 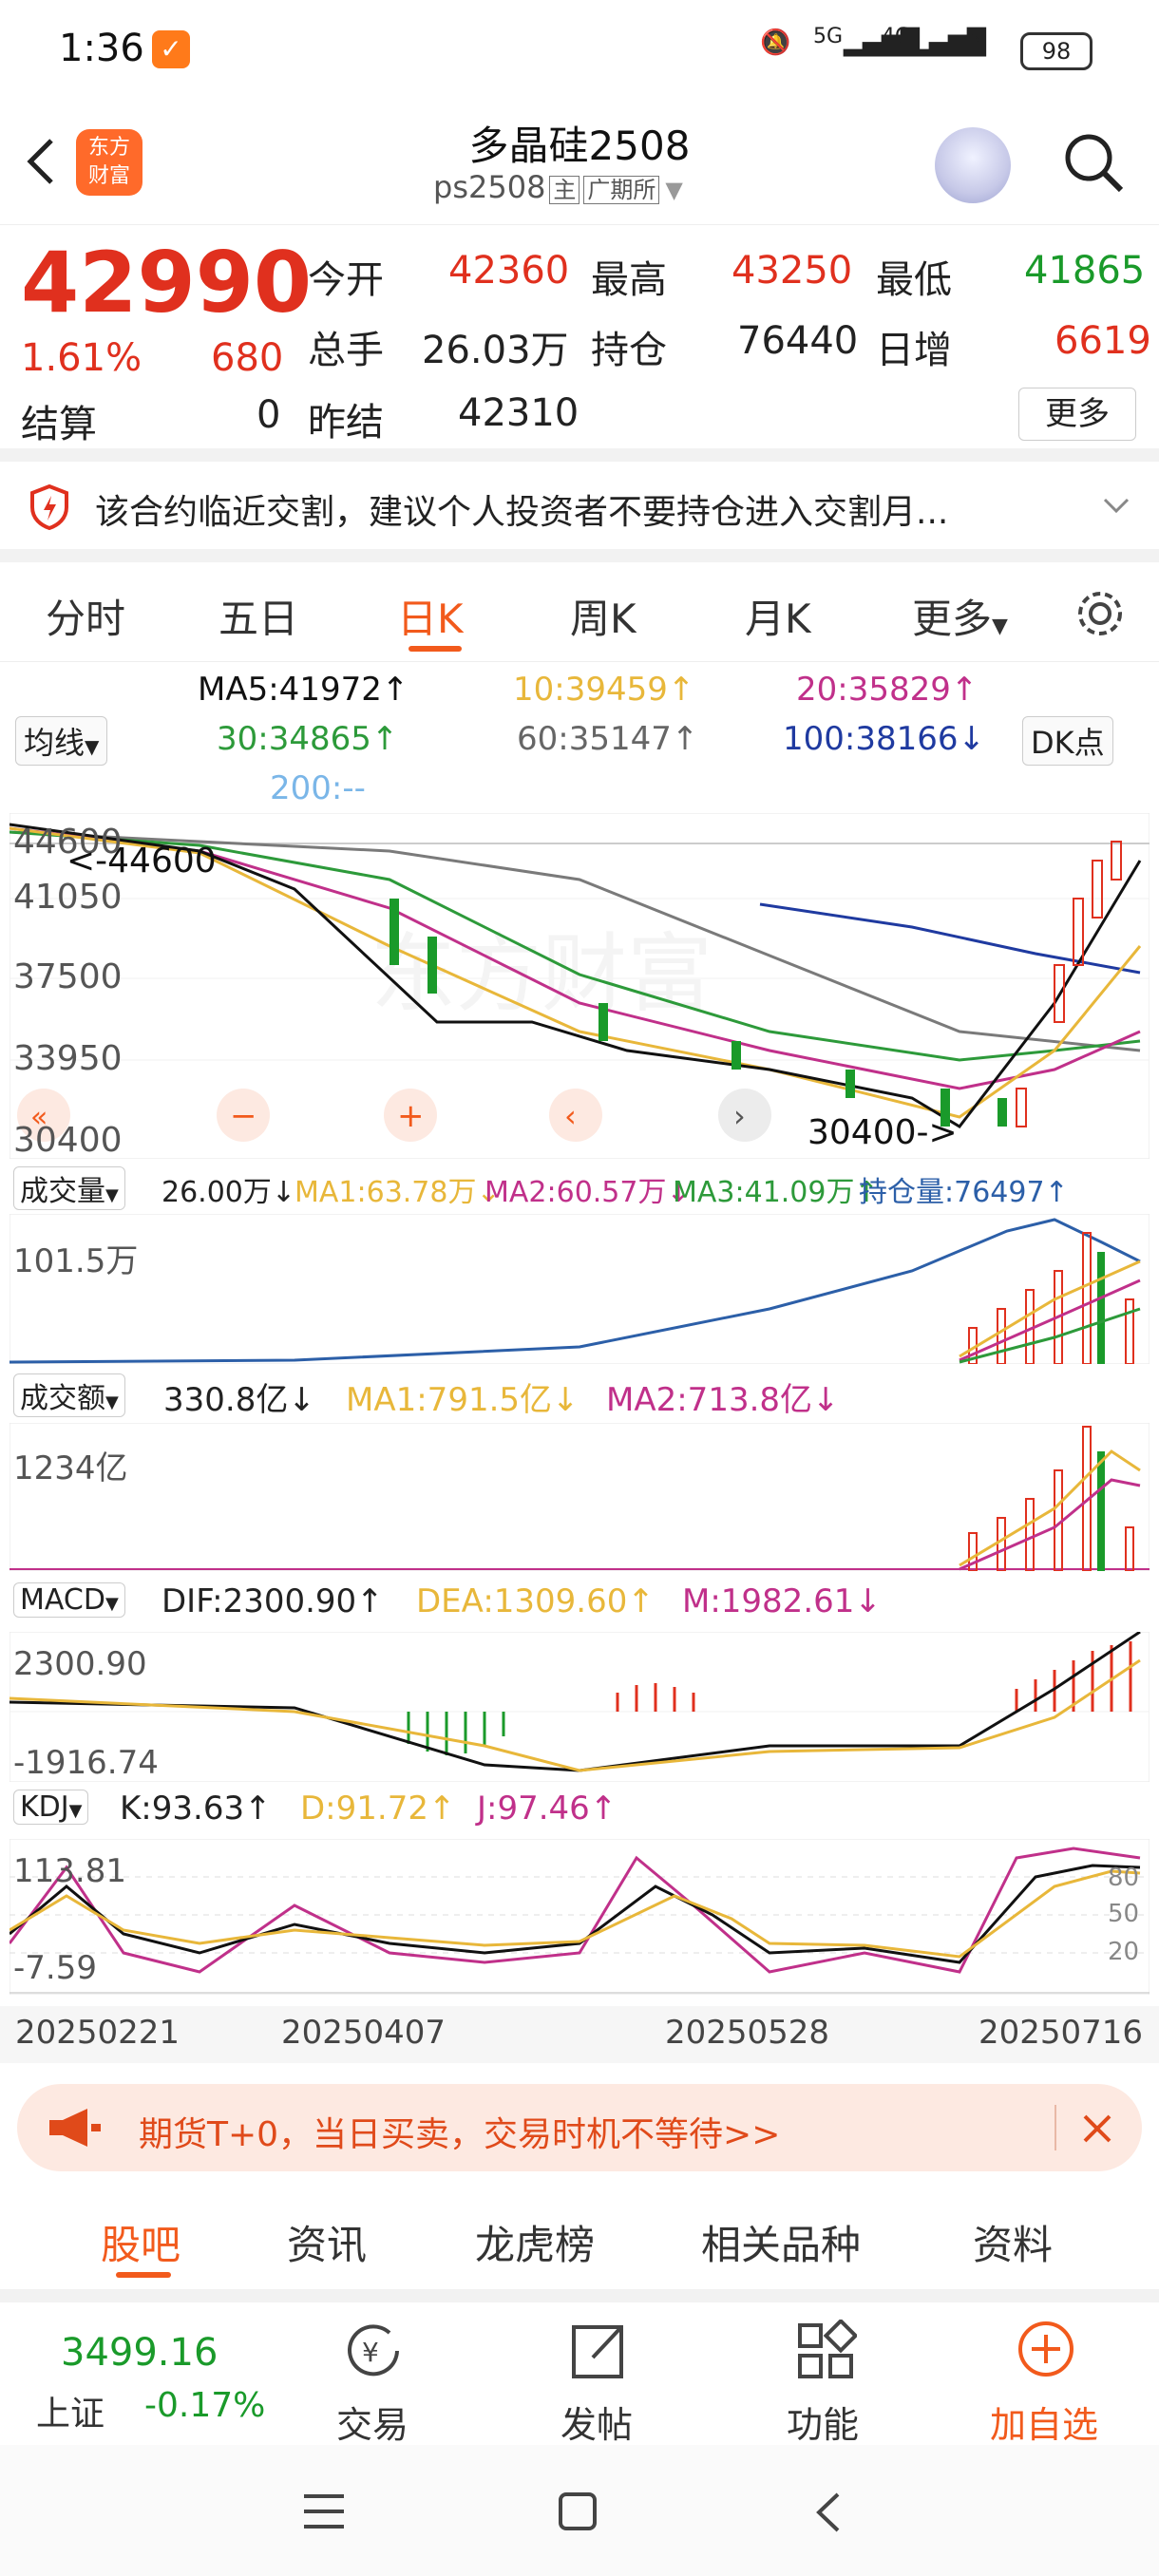 I want to click on macd-chart, so click(x=580, y=1707).